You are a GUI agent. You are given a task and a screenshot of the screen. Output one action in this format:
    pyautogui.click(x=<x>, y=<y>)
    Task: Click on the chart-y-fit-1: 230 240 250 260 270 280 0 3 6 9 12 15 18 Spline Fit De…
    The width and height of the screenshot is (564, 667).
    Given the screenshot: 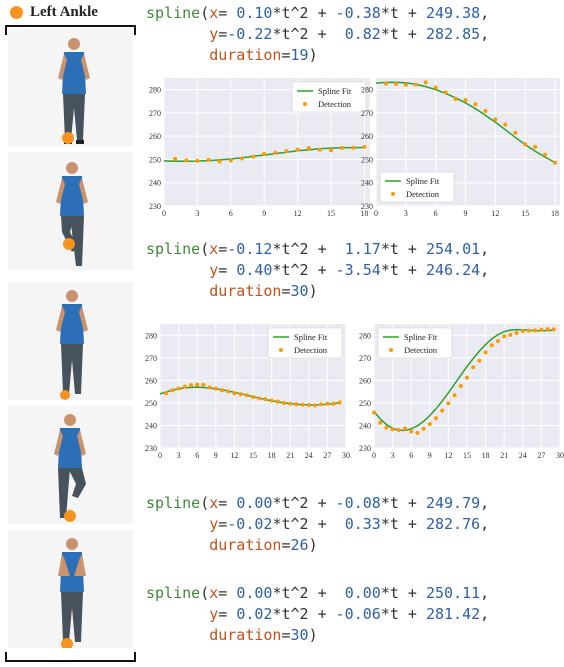 What is the action you would take?
    pyautogui.click(x=460, y=148)
    